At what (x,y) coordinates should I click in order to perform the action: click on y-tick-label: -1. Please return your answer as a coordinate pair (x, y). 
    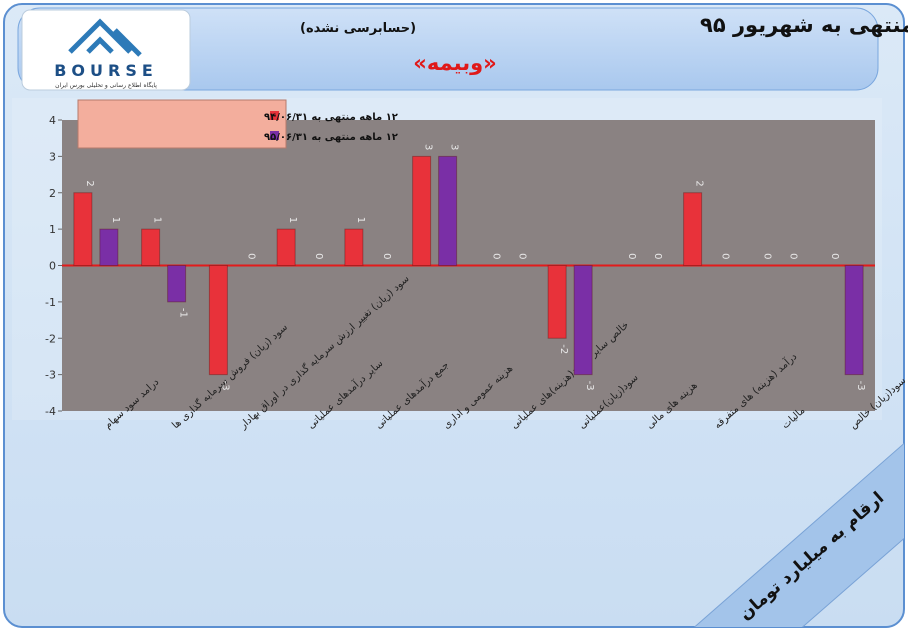
    Looking at the image, I should click on (50, 302).